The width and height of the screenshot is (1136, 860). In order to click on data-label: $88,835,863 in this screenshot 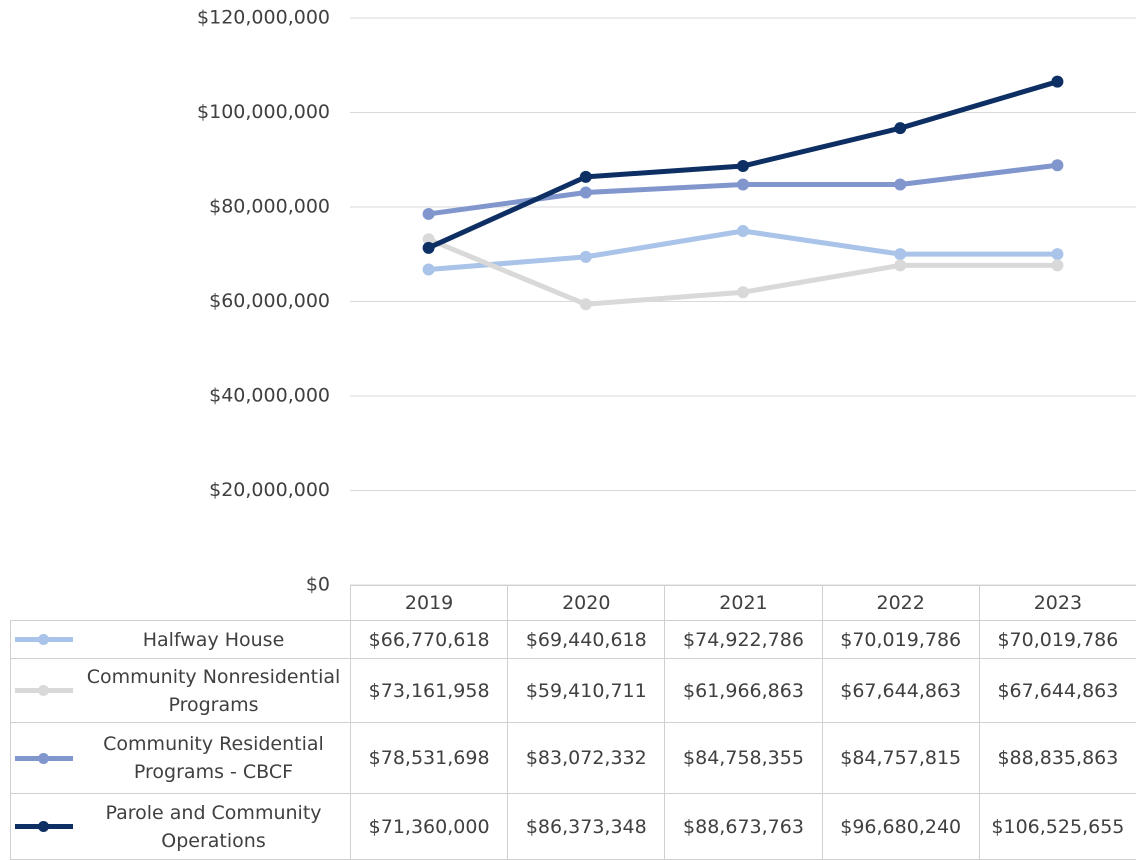, I will do `click(1057, 758)`.